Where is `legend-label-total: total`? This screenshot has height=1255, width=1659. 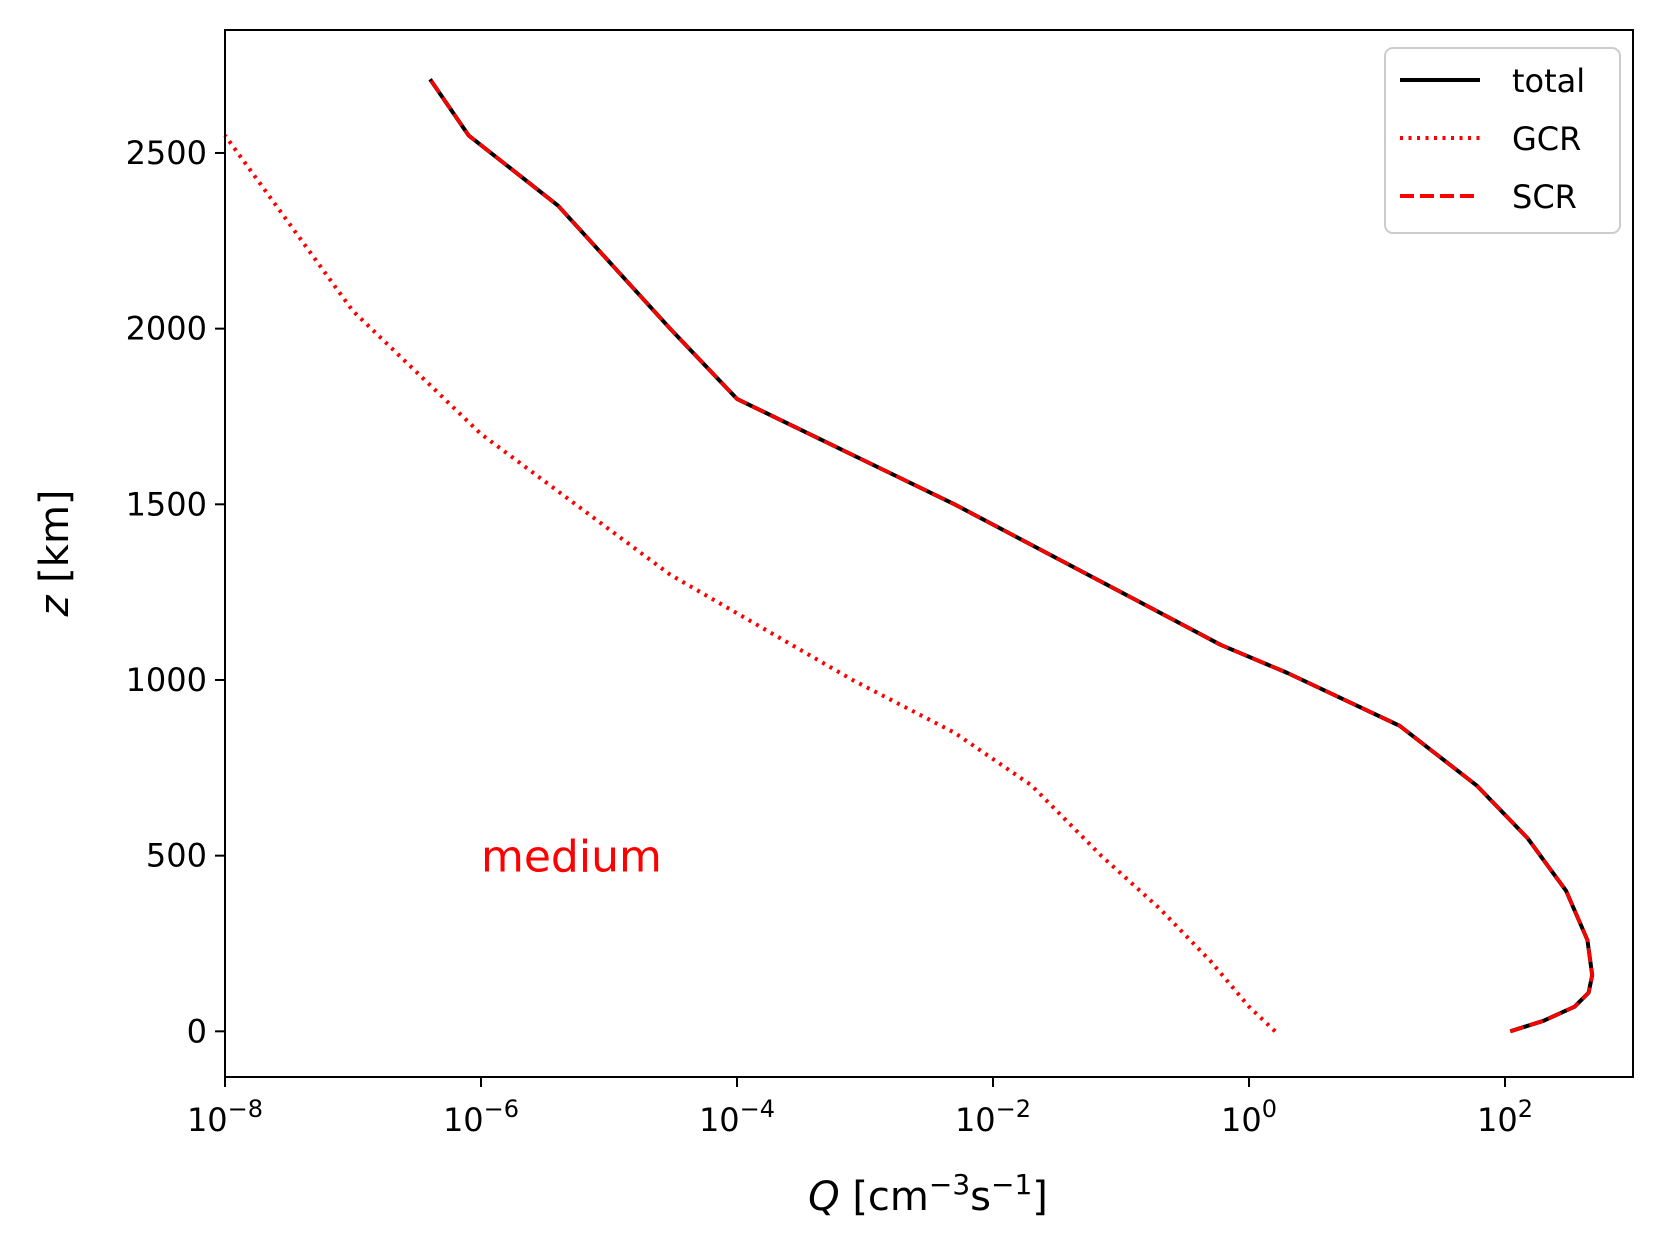 legend-label-total: total is located at coordinates (1548, 81).